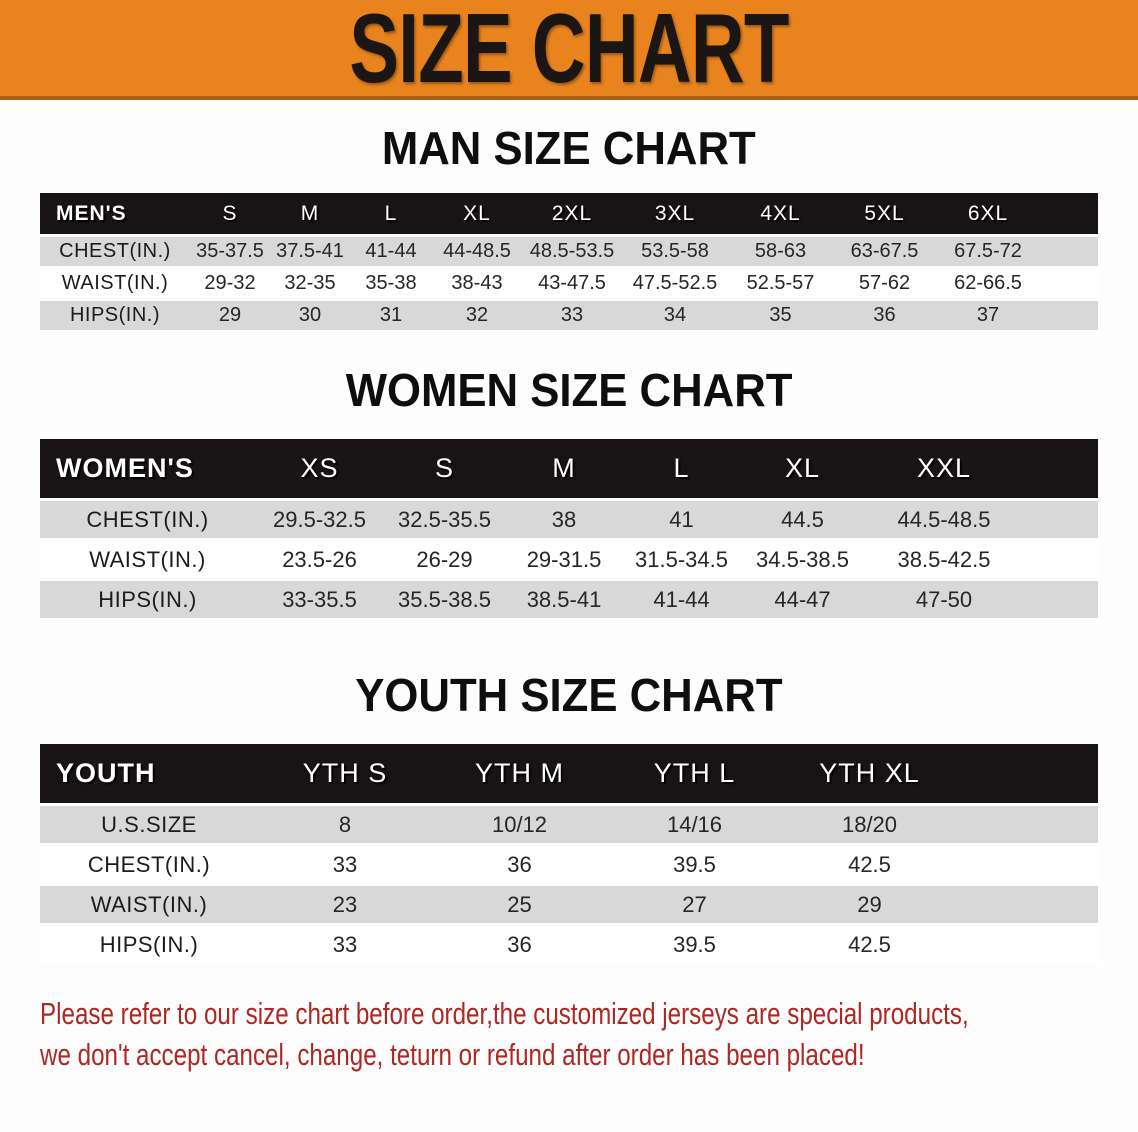  I want to click on women-header-row: WOMEN'S XS S M L XL XXL, so click(569, 470).